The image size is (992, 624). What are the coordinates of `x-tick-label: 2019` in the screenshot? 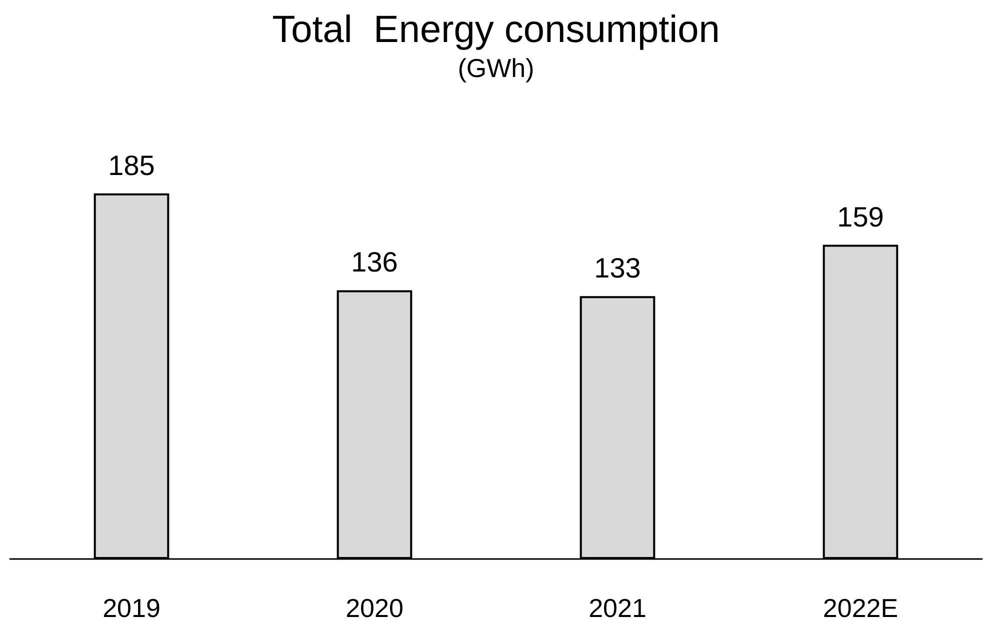 It's located at (131, 608).